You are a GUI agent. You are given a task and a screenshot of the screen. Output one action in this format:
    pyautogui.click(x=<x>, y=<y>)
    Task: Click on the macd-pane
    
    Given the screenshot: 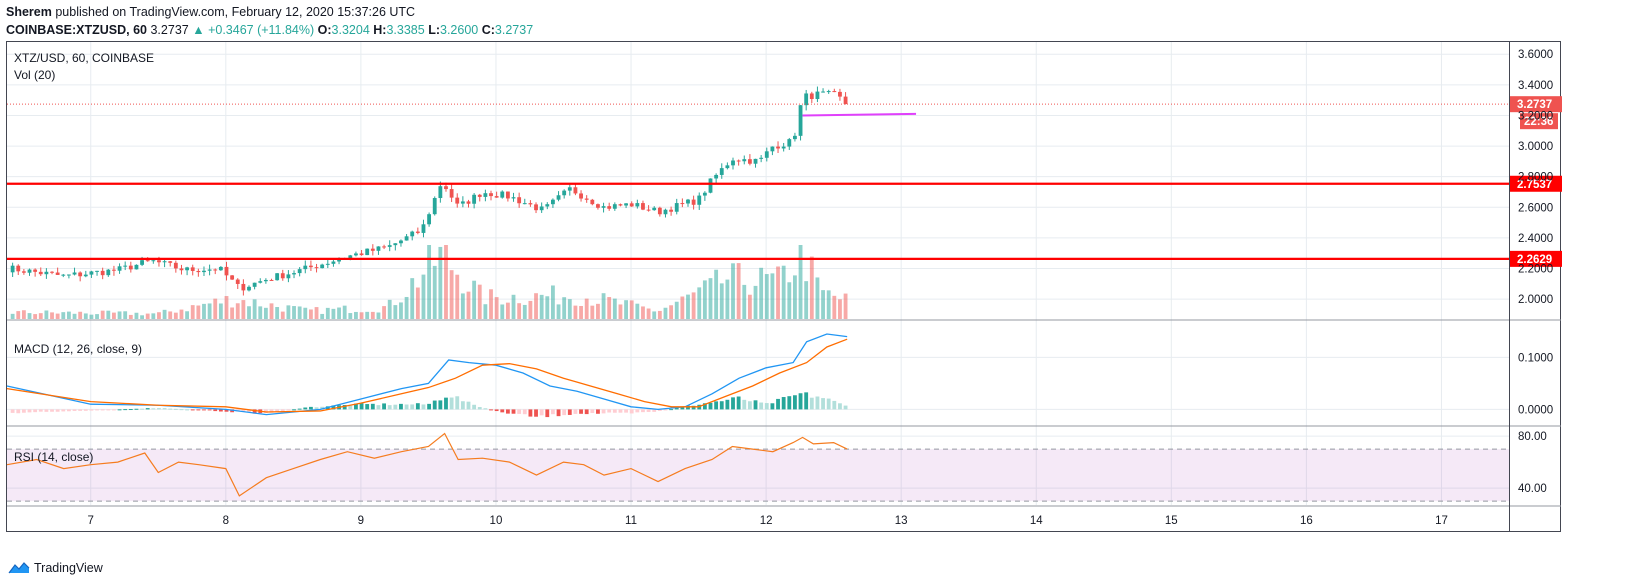 What is the action you would take?
    pyautogui.click(x=427, y=375)
    